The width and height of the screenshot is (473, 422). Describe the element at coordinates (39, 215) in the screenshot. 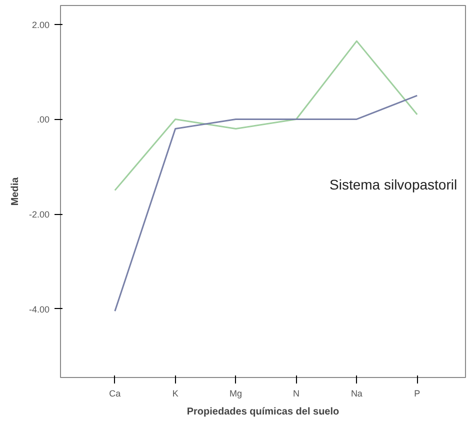

I see `y-tick-label: -2.00` at that location.